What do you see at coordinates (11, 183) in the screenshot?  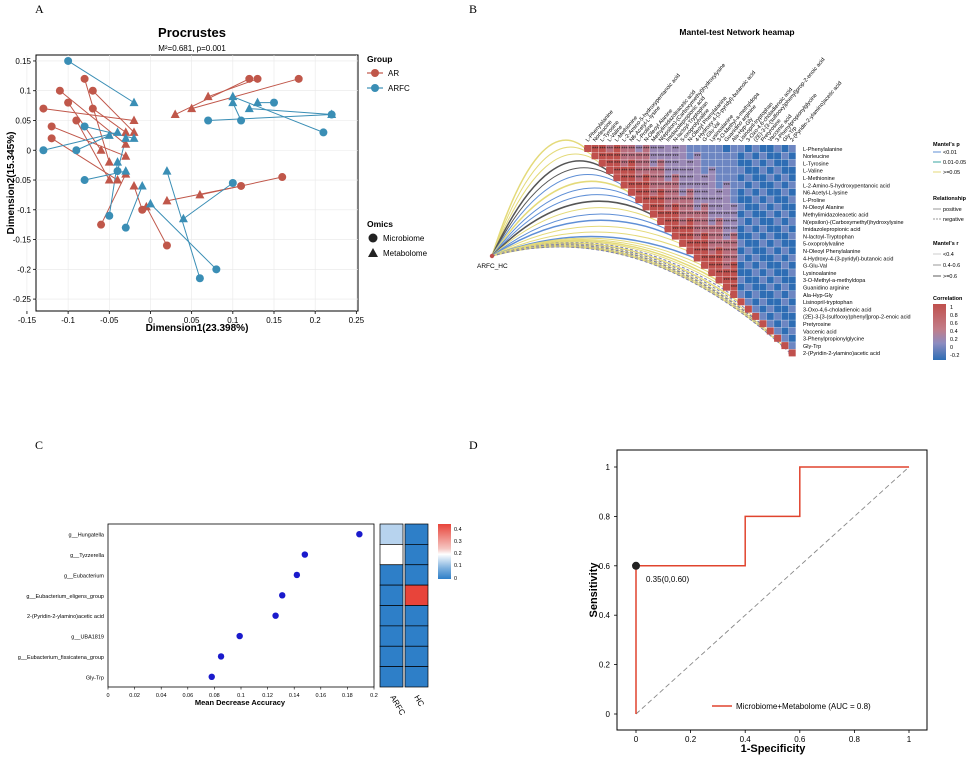 I see `procrustes-ylabel: Dimension2(15.345%)` at bounding box center [11, 183].